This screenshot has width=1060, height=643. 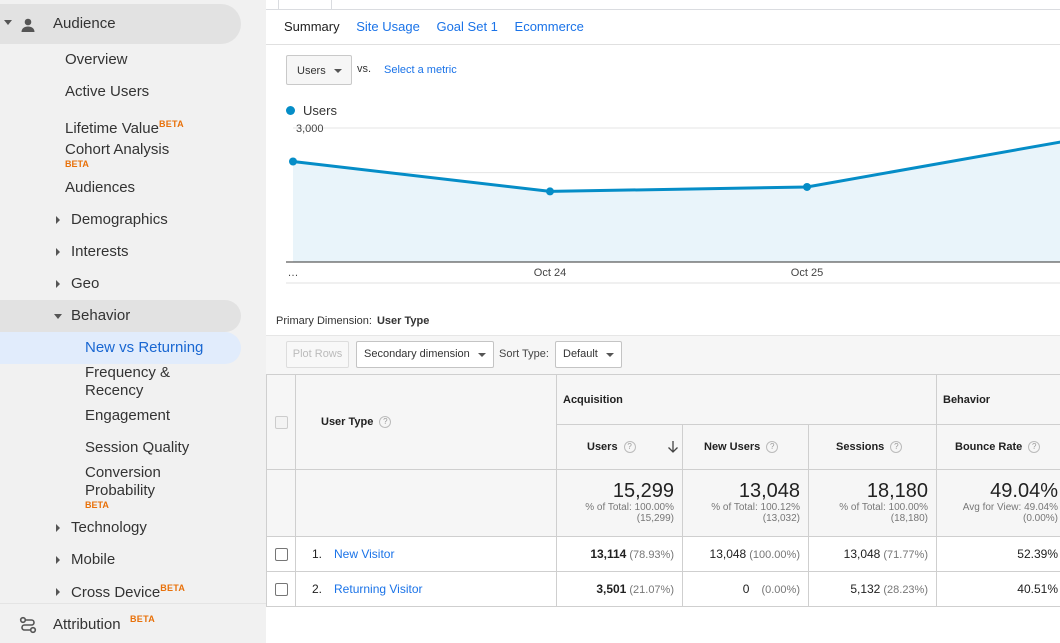 I want to click on cell-value: 52.39%, so click(x=1037, y=554).